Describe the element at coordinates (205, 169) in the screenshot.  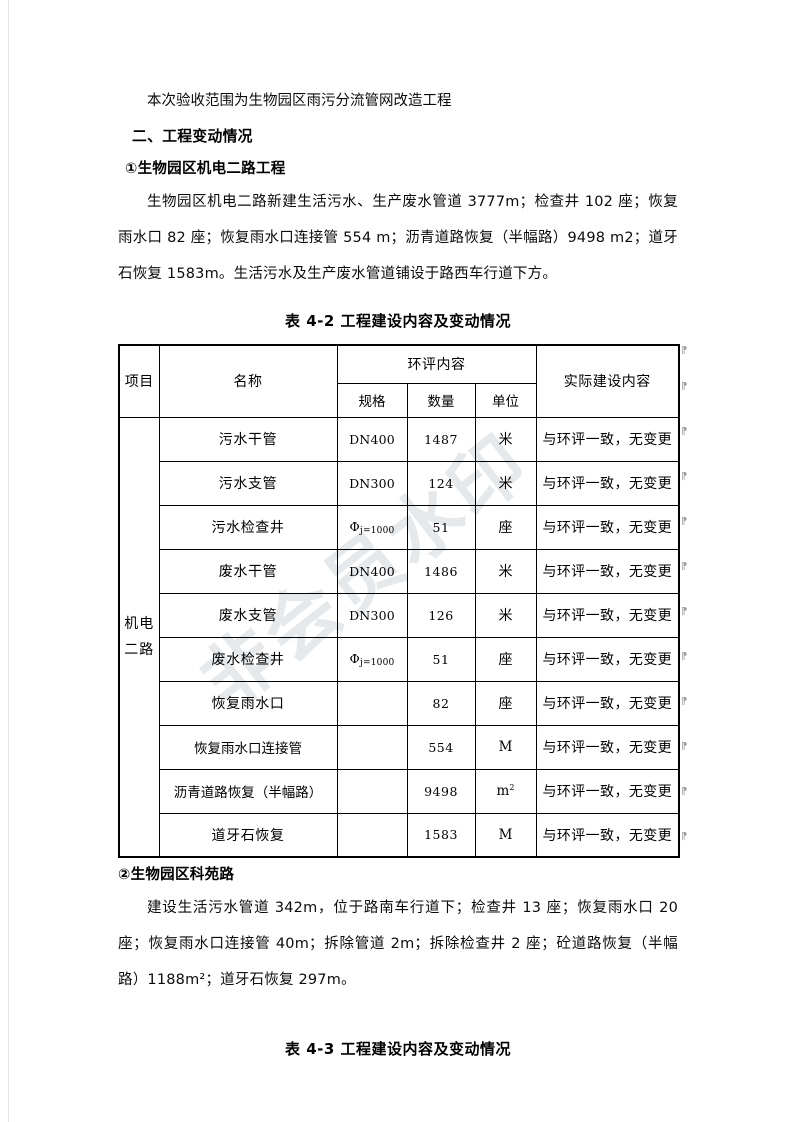
I see `subsection-1-heading: ①生物园区机电二路工程` at that location.